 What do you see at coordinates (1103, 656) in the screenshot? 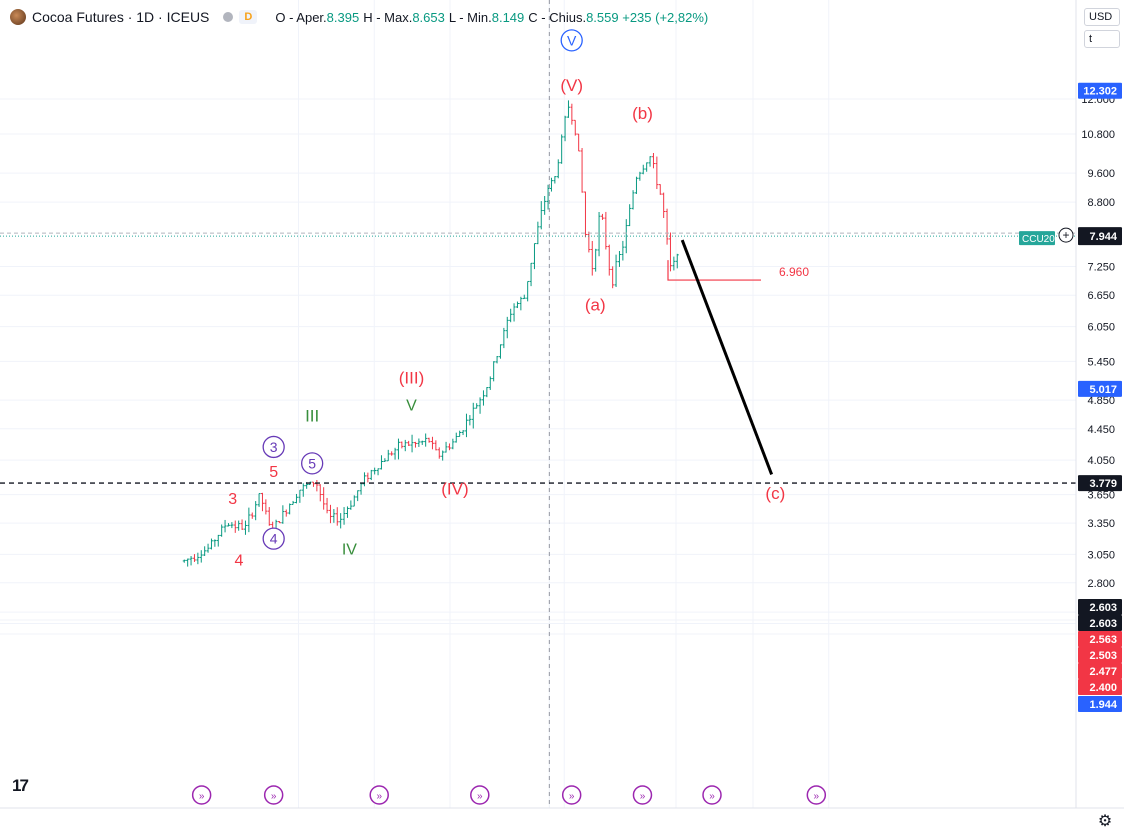
I see `price-label: 2.503` at bounding box center [1103, 656].